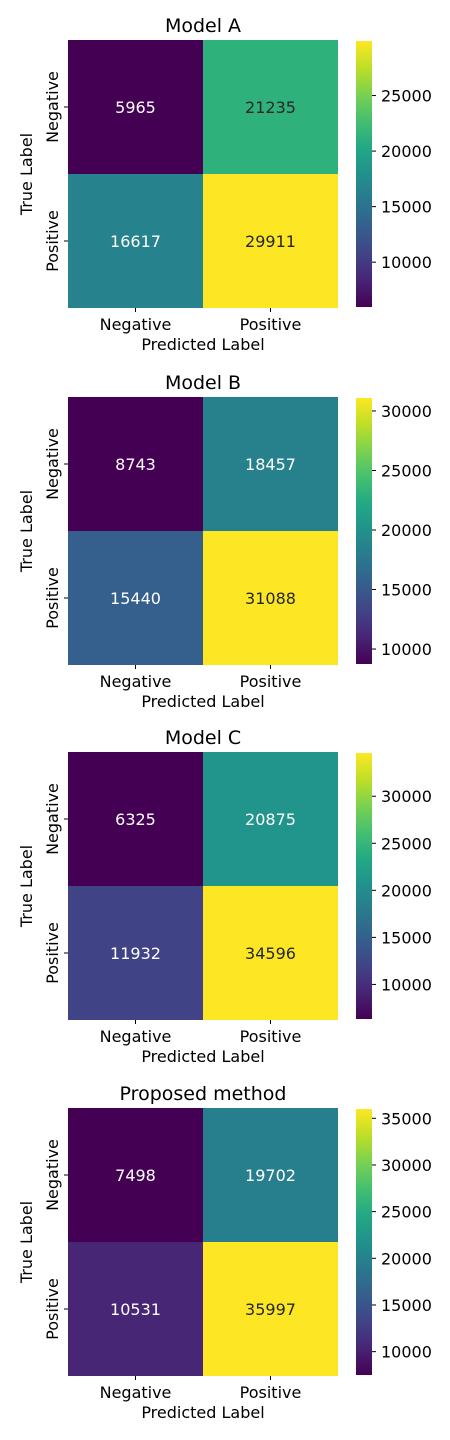 The image size is (450, 1440). I want to click on cell-value-label-0-0: 8743, so click(135, 464).